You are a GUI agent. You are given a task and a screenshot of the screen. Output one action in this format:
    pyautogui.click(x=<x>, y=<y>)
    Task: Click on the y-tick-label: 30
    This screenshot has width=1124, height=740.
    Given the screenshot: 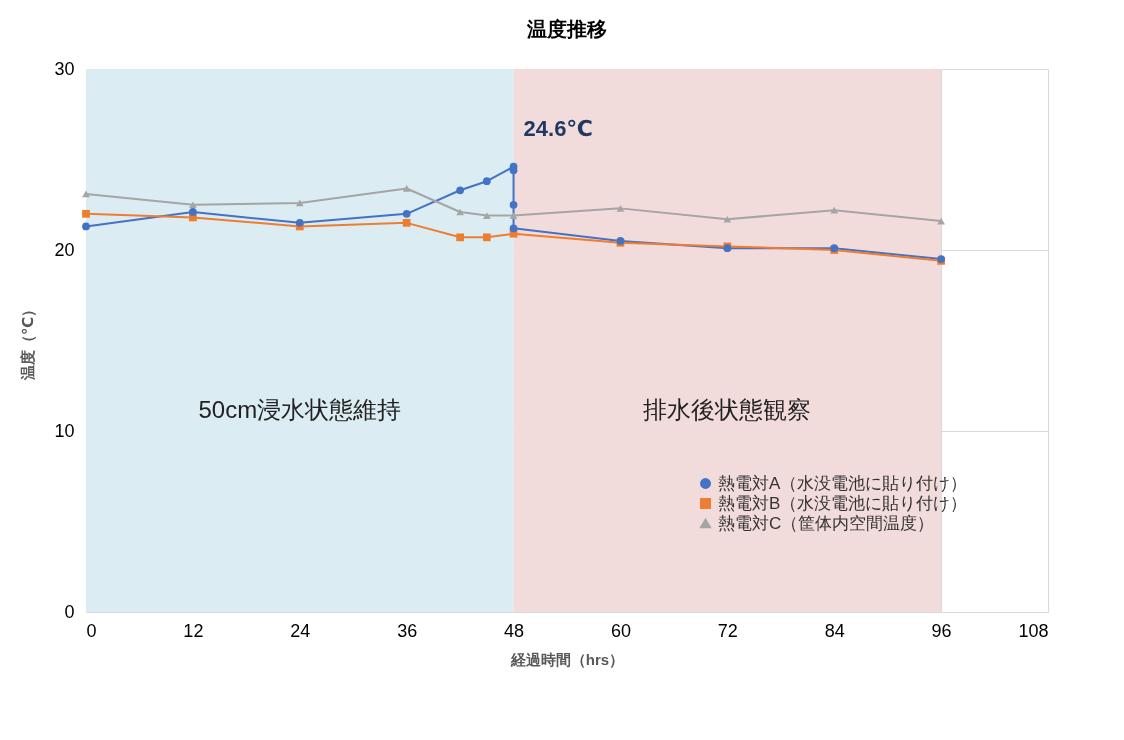 What is the action you would take?
    pyautogui.click(x=64, y=68)
    